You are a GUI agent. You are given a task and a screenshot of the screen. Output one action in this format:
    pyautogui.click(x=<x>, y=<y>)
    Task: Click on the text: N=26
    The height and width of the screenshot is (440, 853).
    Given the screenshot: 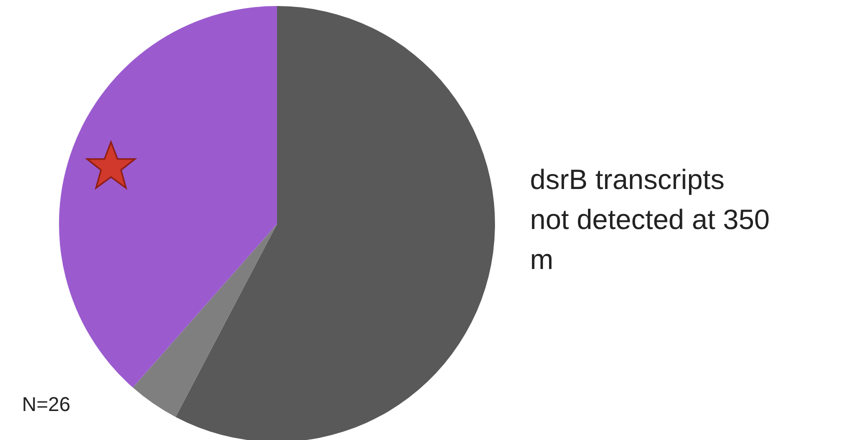 What is the action you would take?
    pyautogui.click(x=46, y=405)
    